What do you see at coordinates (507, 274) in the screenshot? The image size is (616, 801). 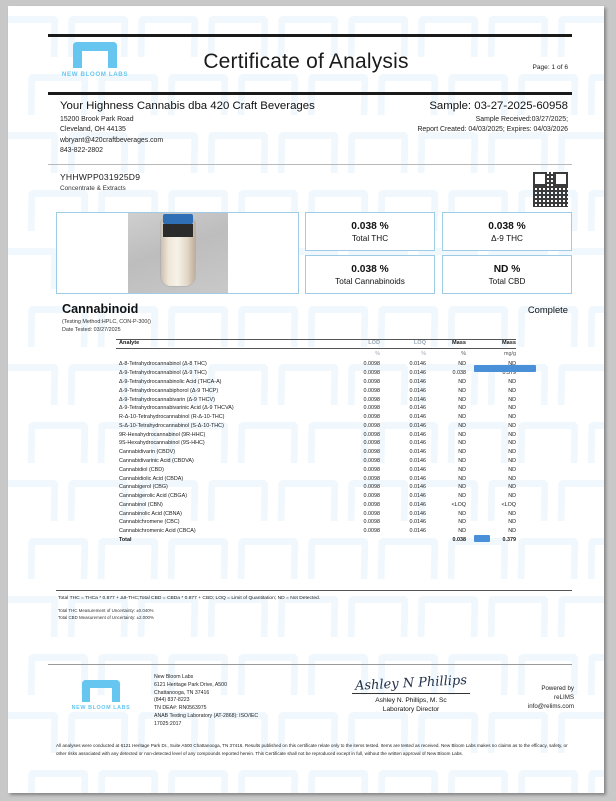 I see `summary-card-total-cbd: ND % Total CBD` at bounding box center [507, 274].